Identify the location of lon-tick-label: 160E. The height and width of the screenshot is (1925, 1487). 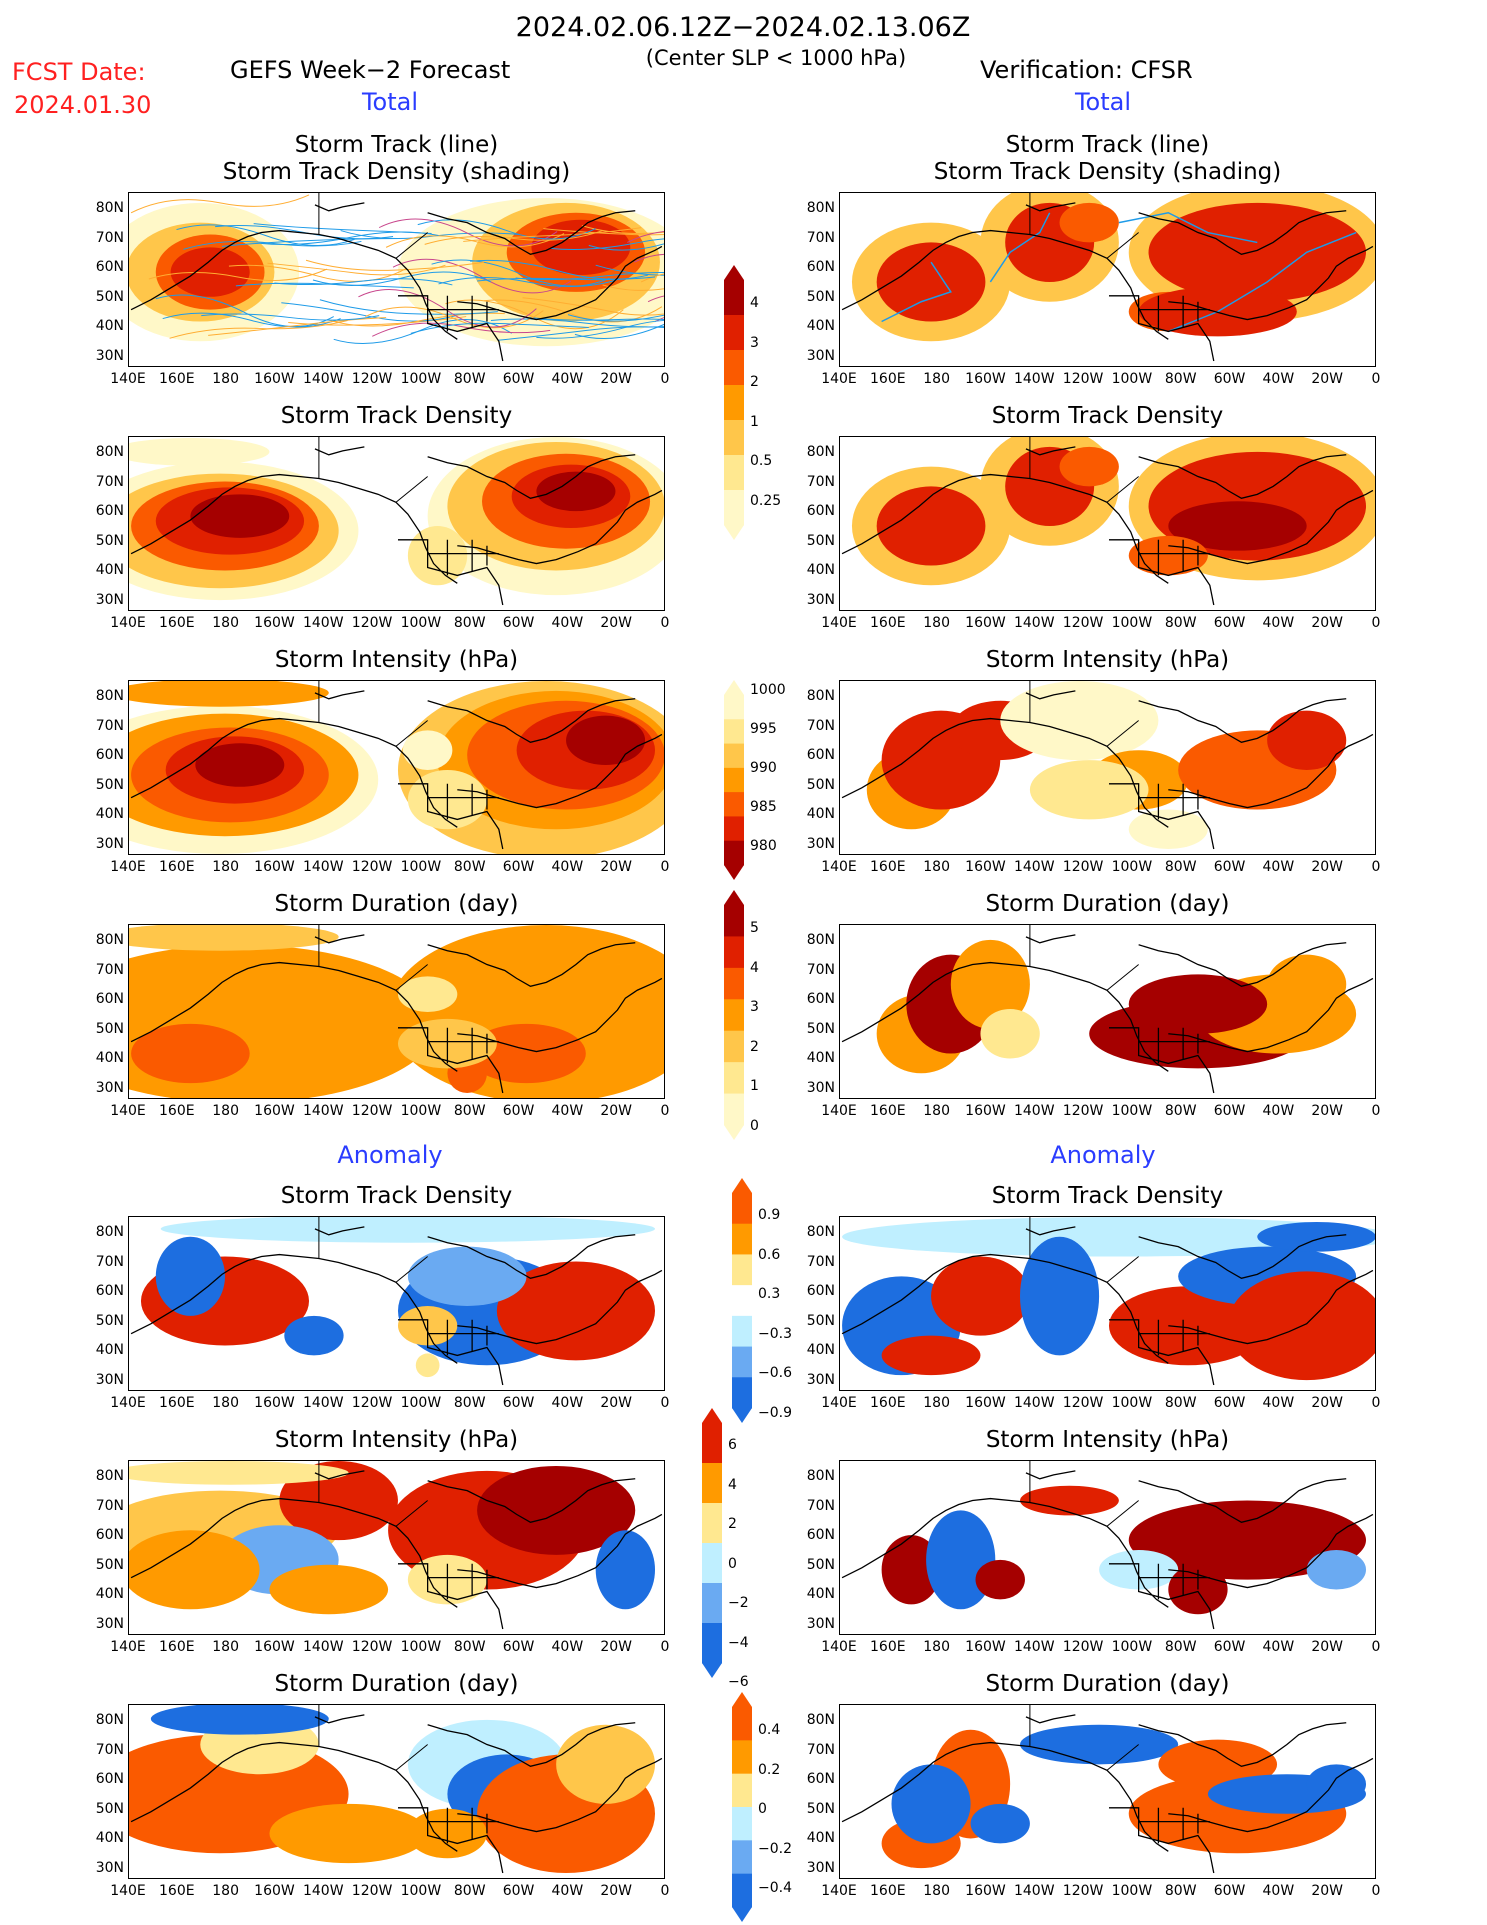
(888, 379).